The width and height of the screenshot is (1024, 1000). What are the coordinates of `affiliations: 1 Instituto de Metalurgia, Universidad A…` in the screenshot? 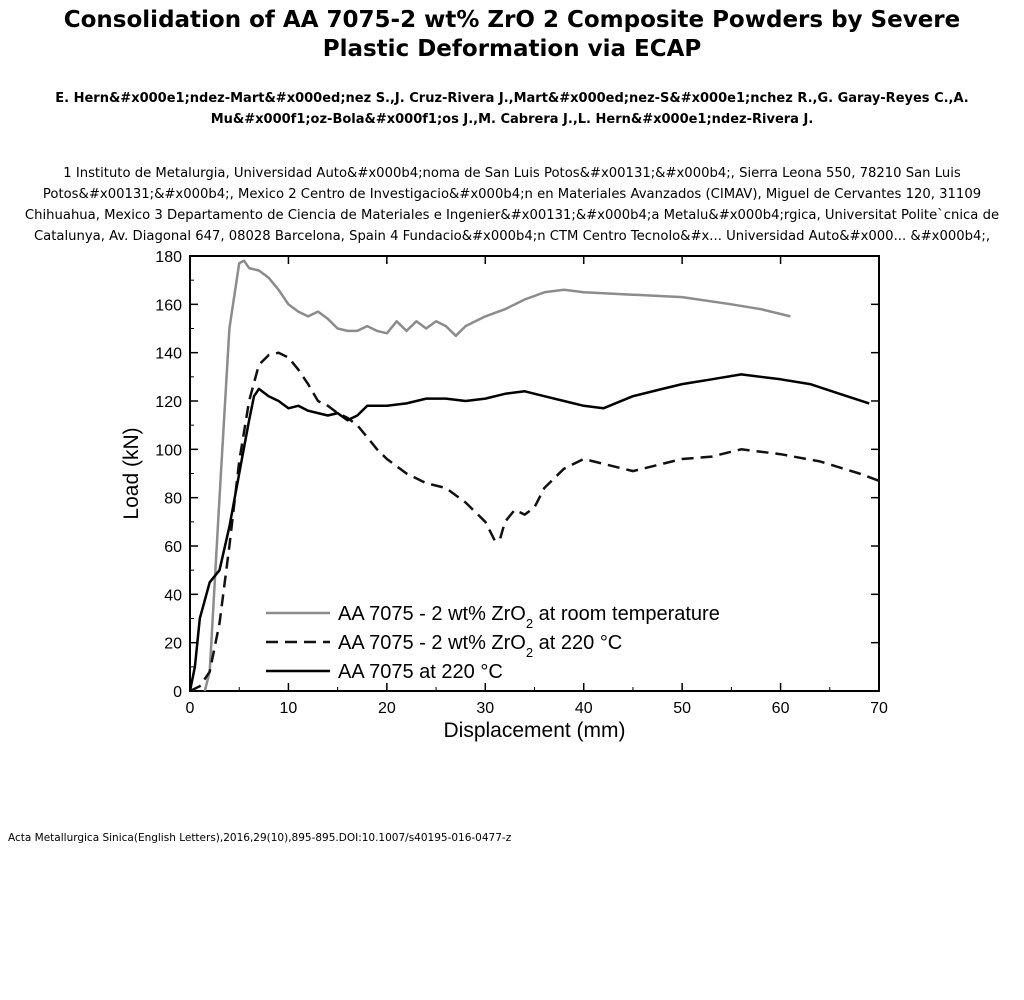 It's located at (512, 215).